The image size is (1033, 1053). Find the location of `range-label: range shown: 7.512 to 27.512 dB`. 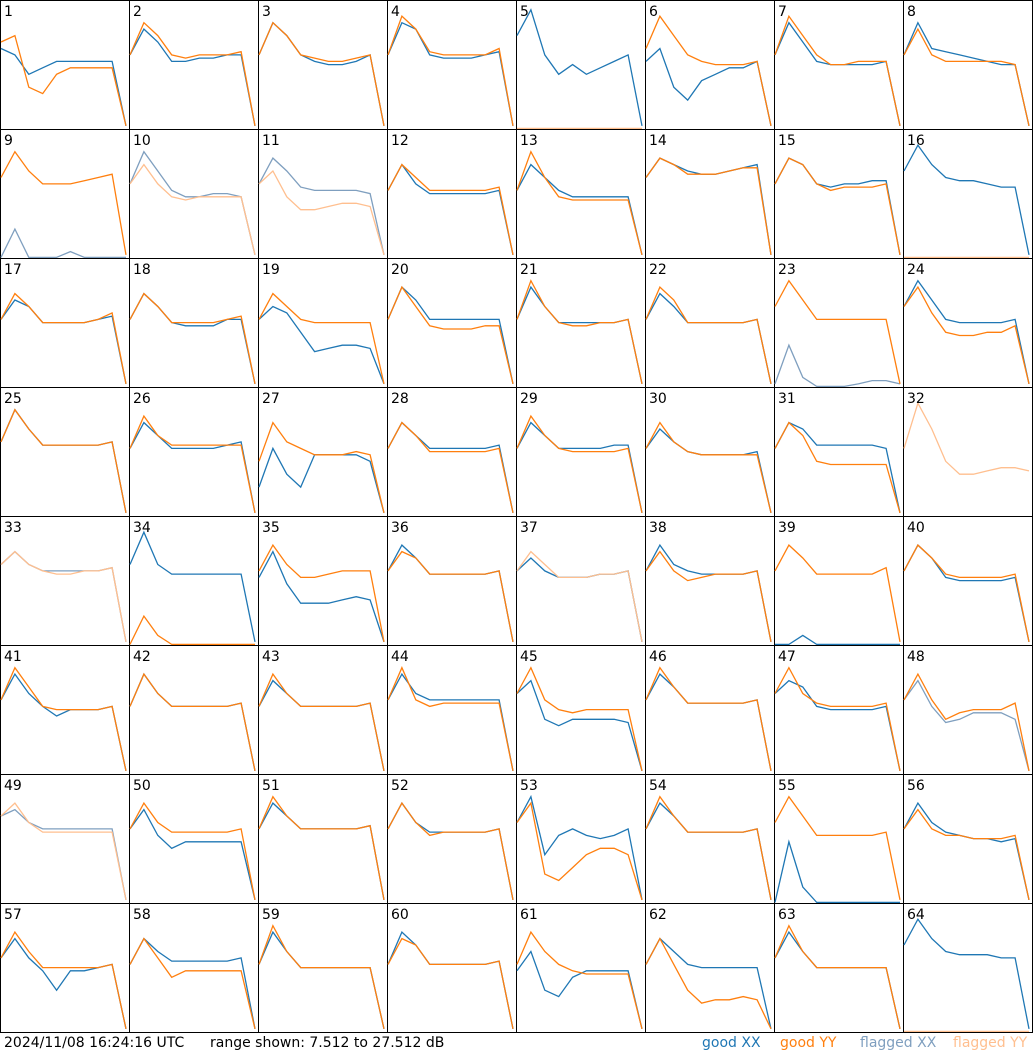

range-label: range shown: 7.512 to 27.512 dB is located at coordinates (327, 1043).